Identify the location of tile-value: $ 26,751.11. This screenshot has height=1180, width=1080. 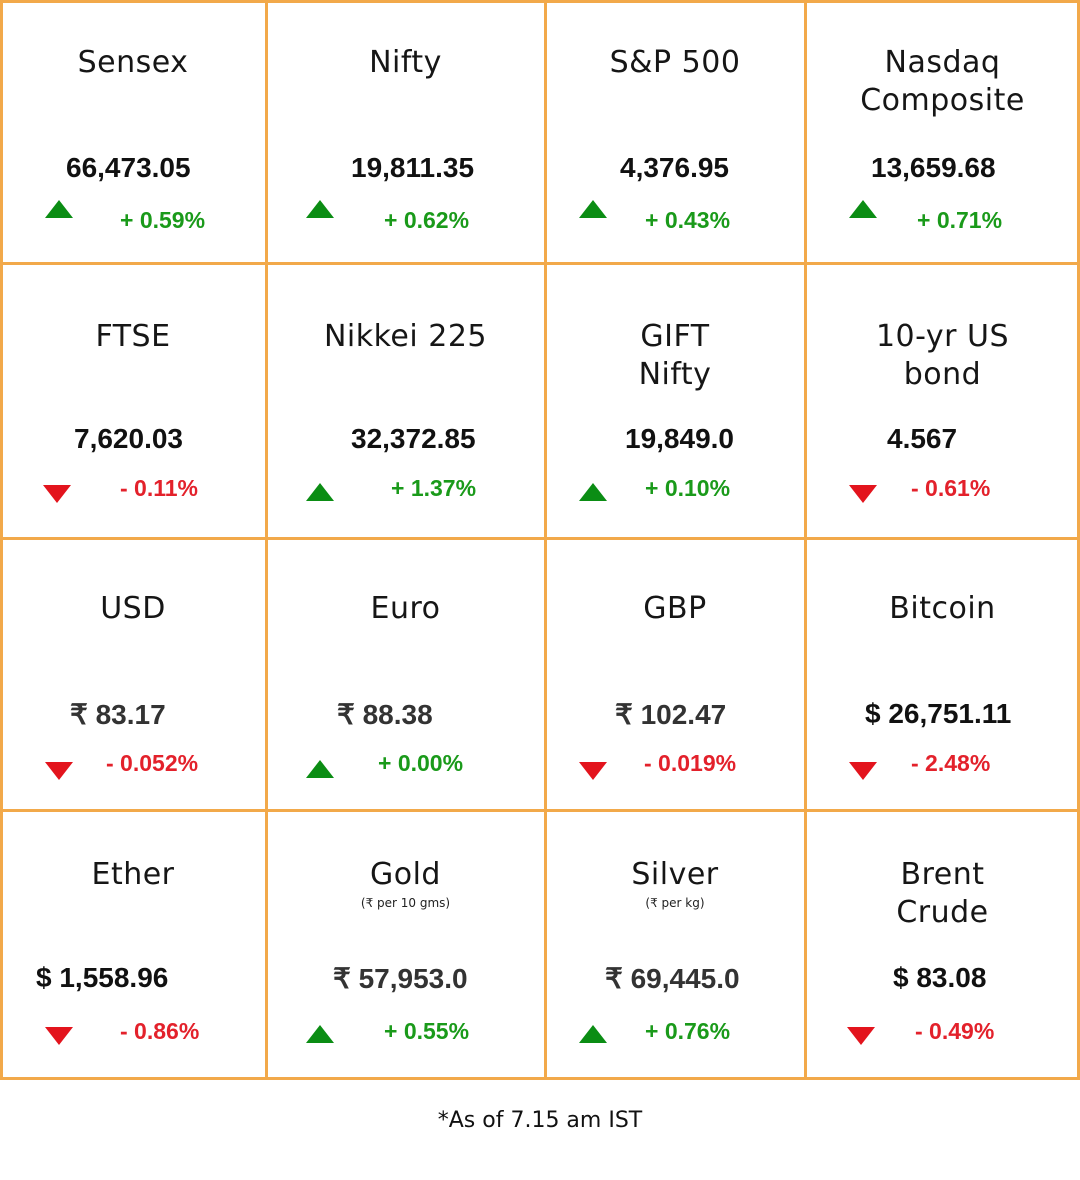
(938, 713).